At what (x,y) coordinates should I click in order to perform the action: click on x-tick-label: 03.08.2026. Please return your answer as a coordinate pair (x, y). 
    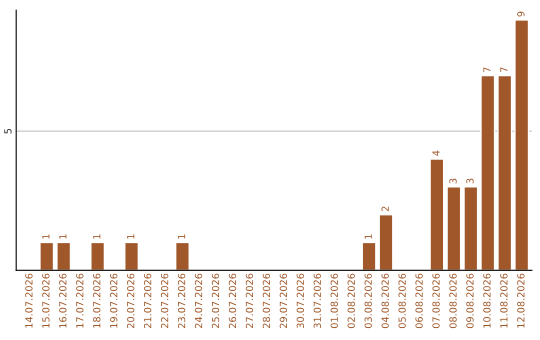
    Looking at the image, I should click on (368, 301).